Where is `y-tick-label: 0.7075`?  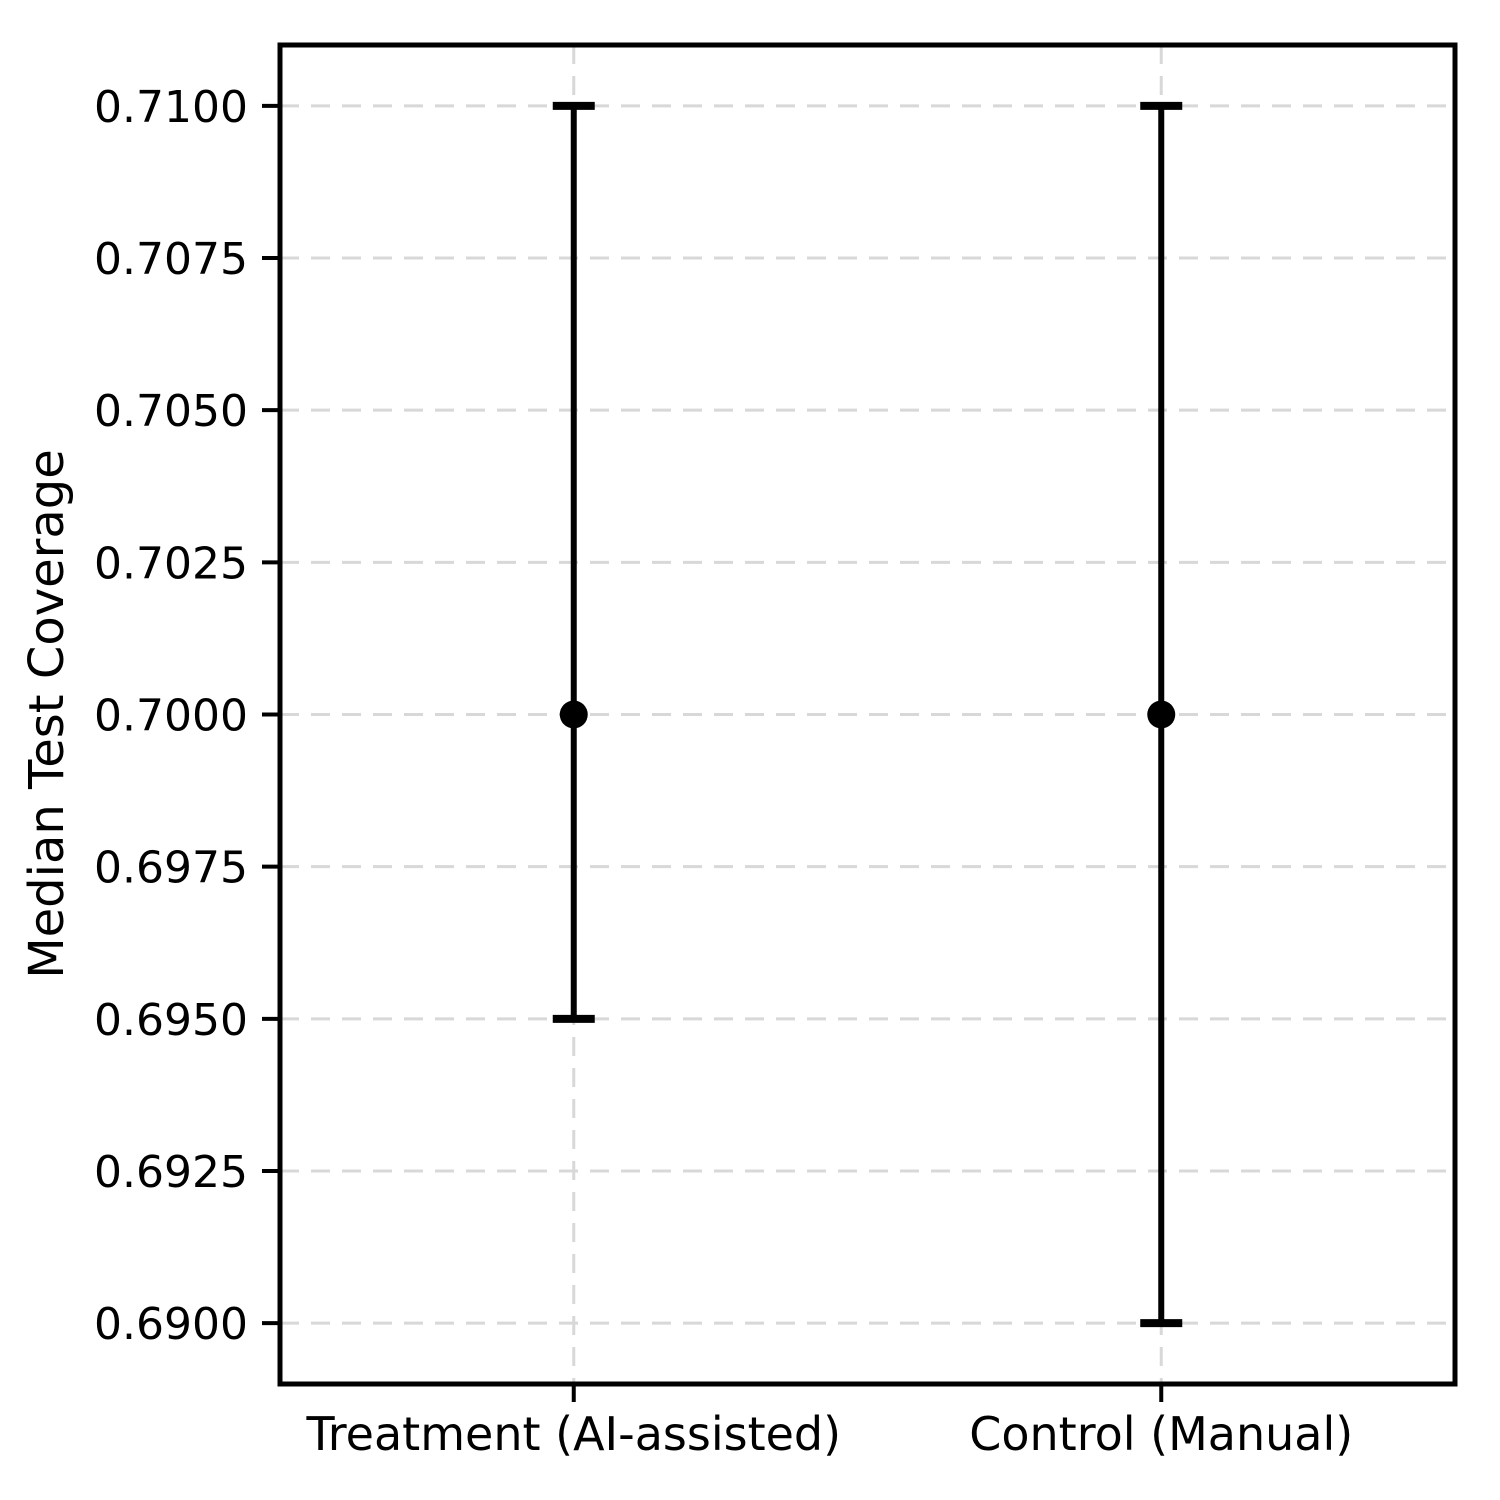
y-tick-label: 0.7075 is located at coordinates (171, 259).